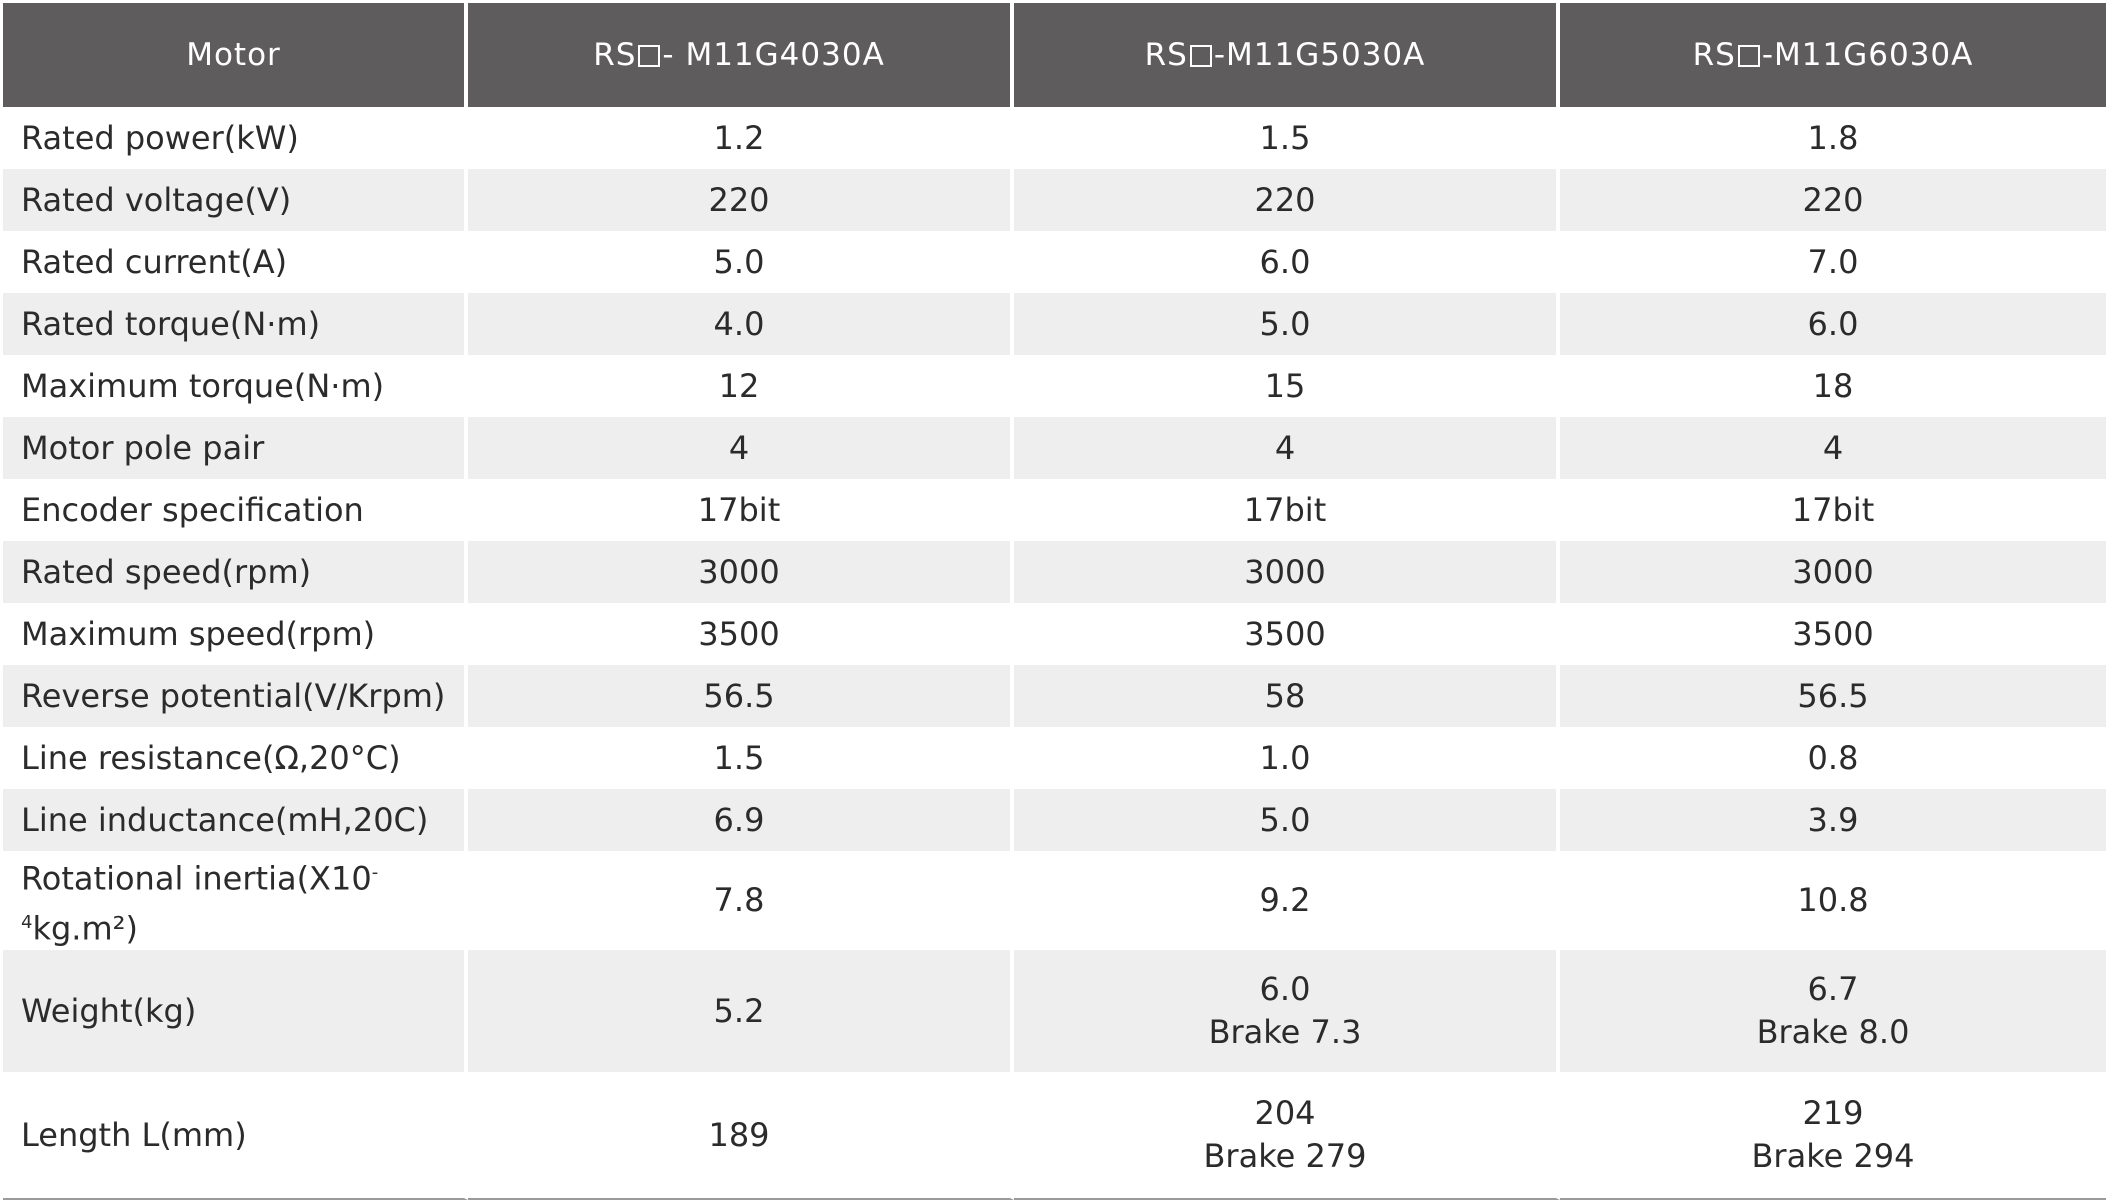  I want to click on row-label: Line resistance(Ω,20°C), so click(235, 758).